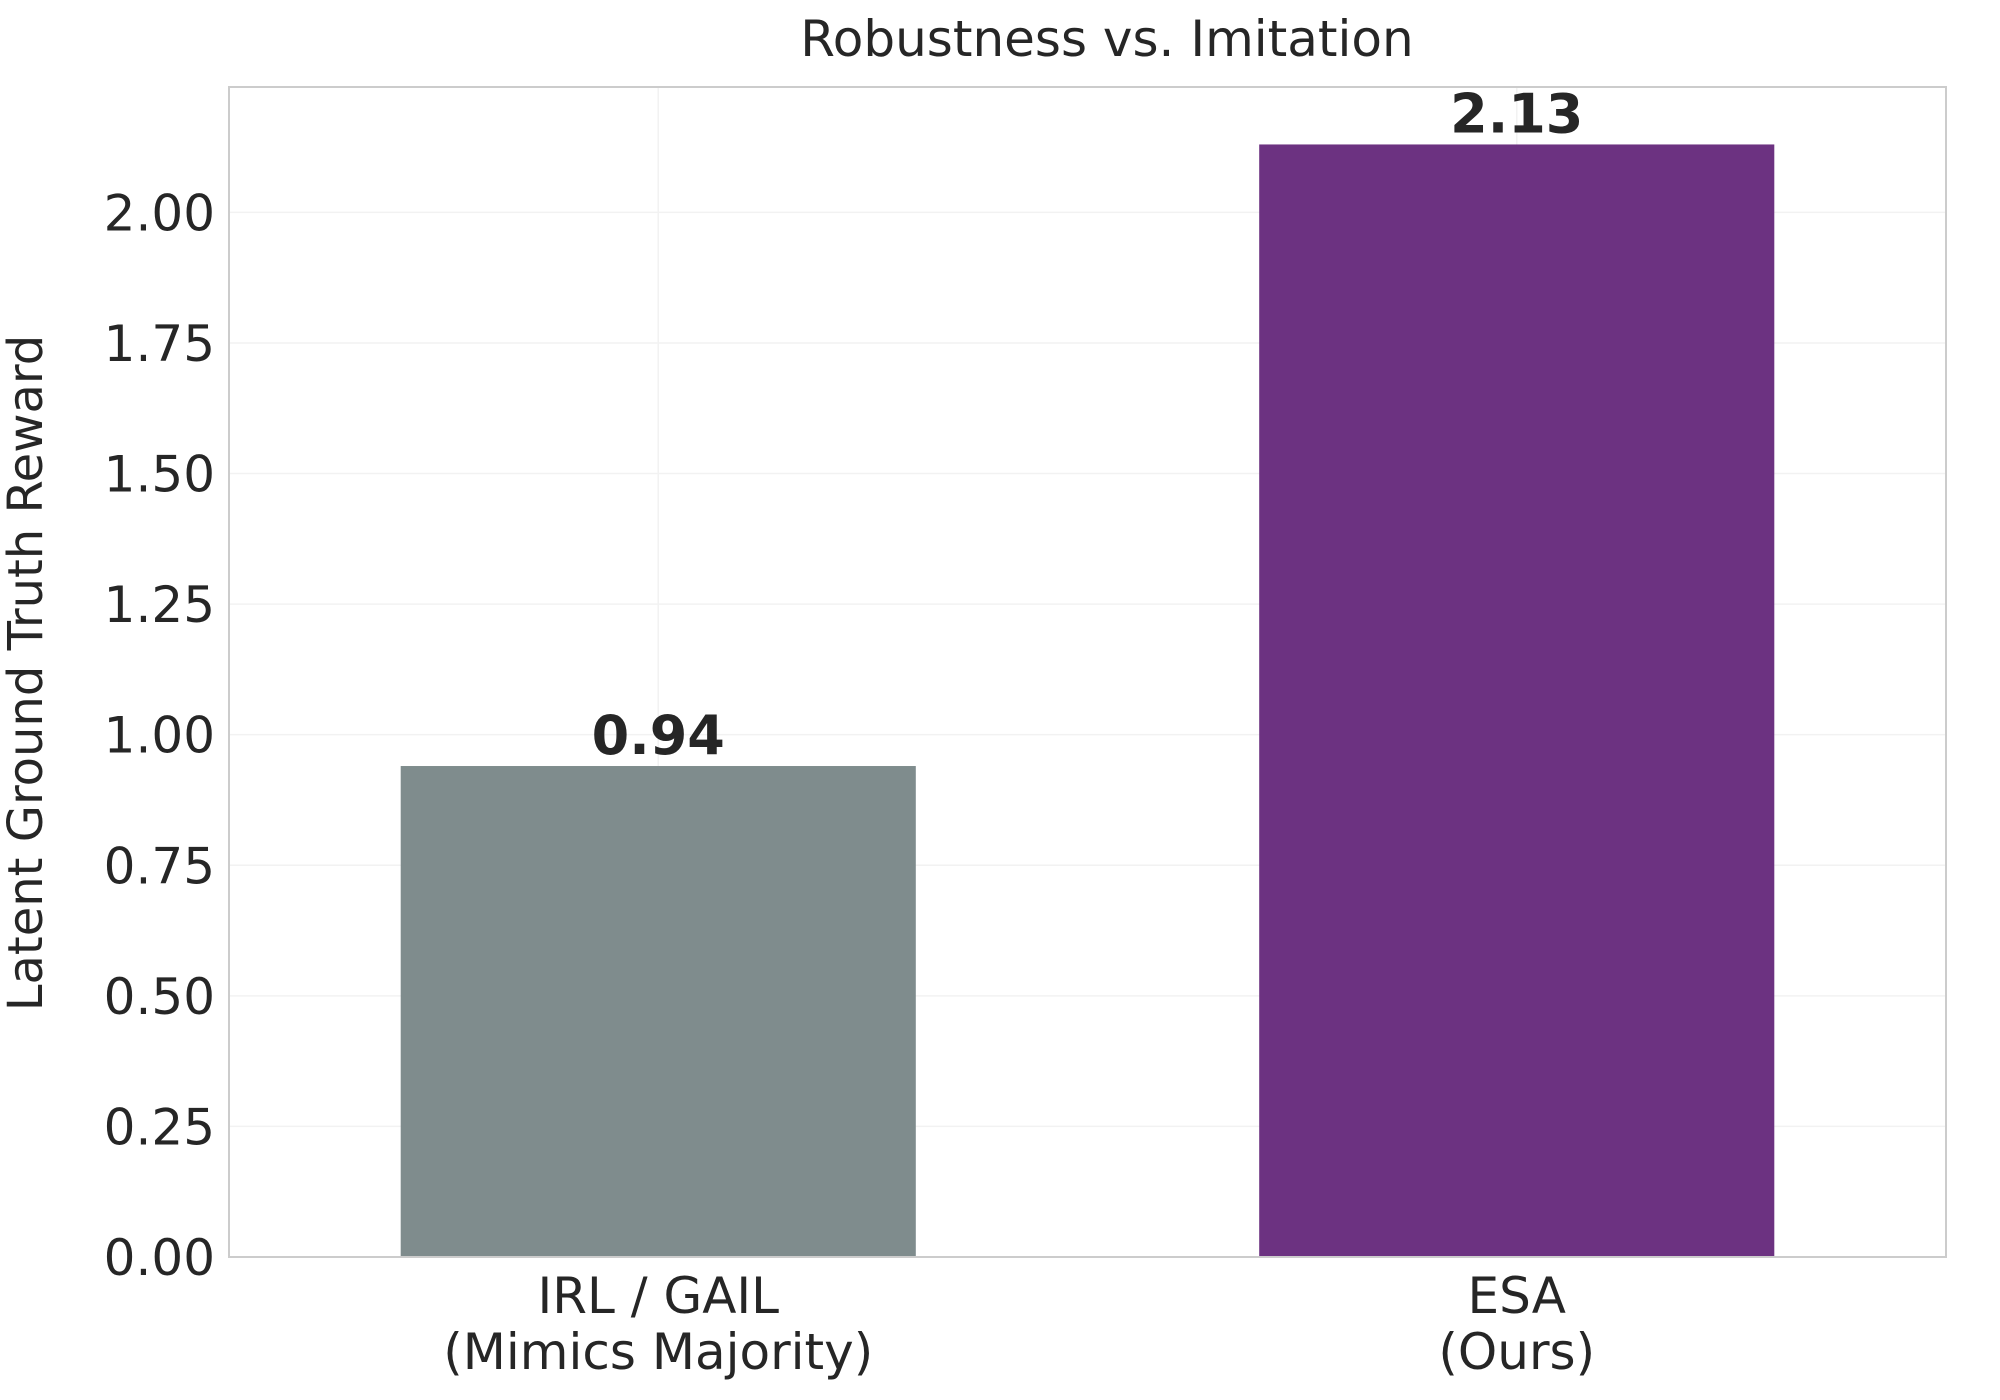  I want to click on y-tick-label-4: 1.00, so click(159, 736).